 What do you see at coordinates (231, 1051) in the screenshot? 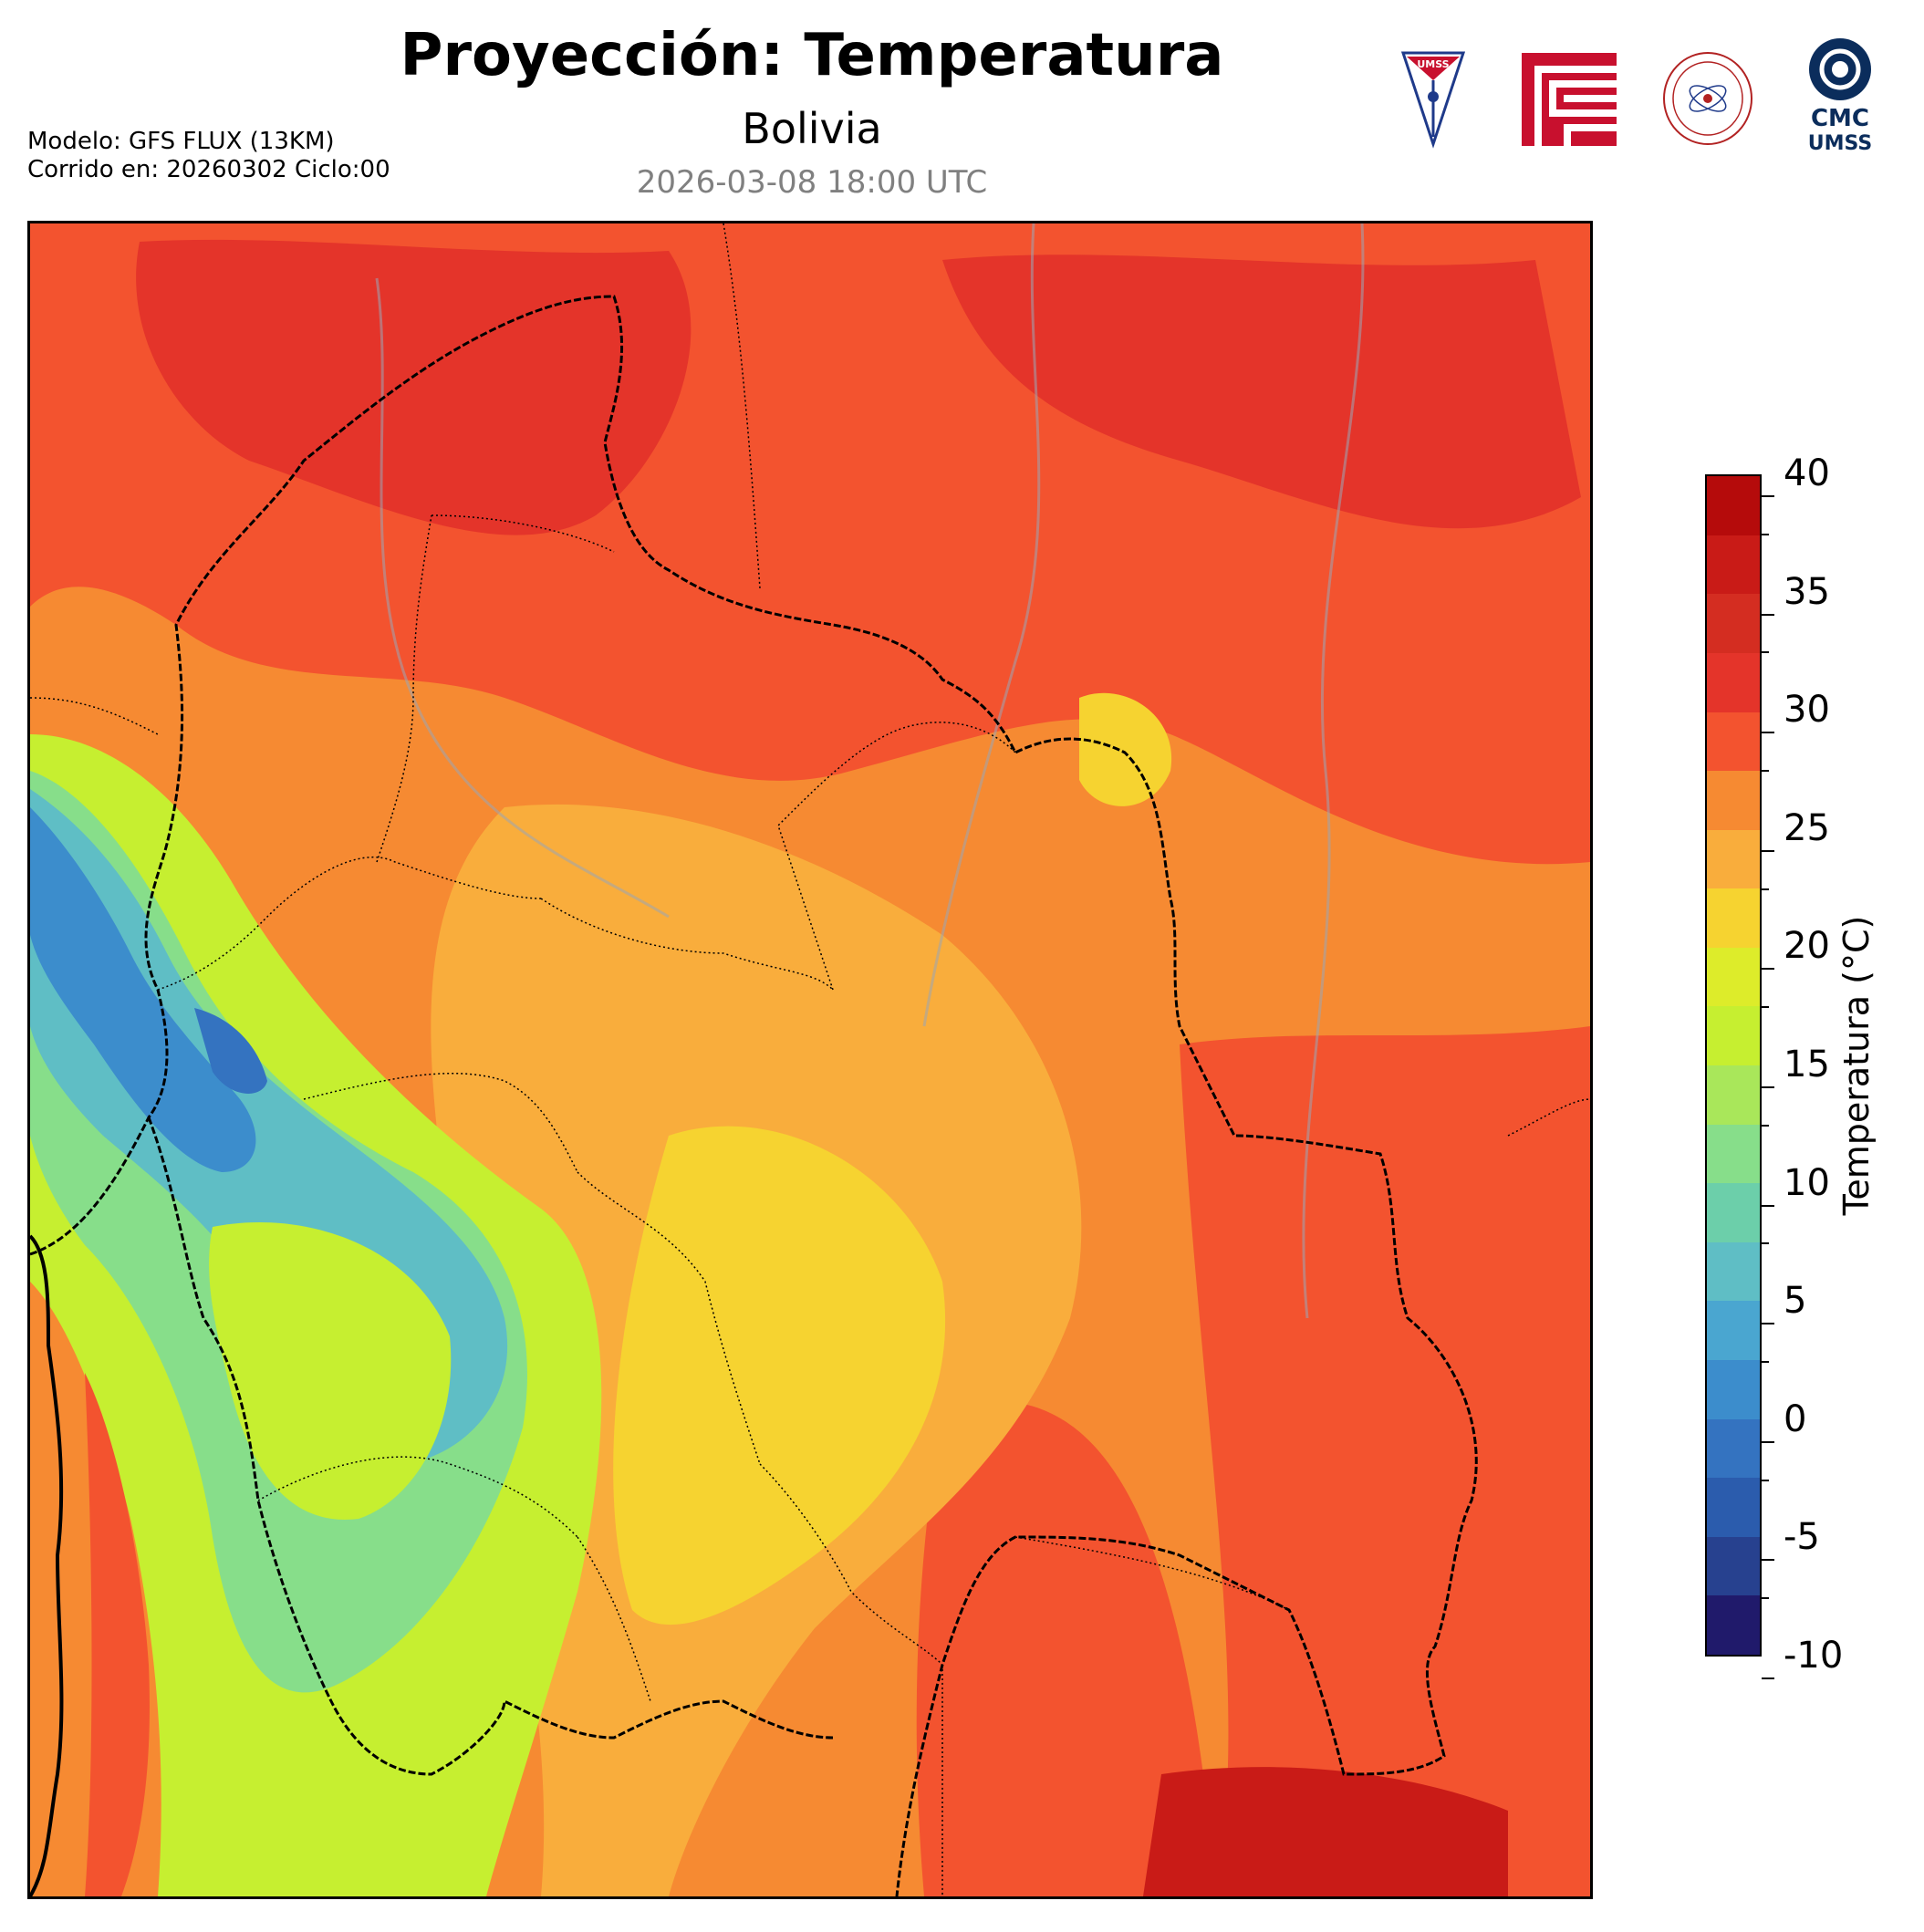
I see `field-coldest-peak` at bounding box center [231, 1051].